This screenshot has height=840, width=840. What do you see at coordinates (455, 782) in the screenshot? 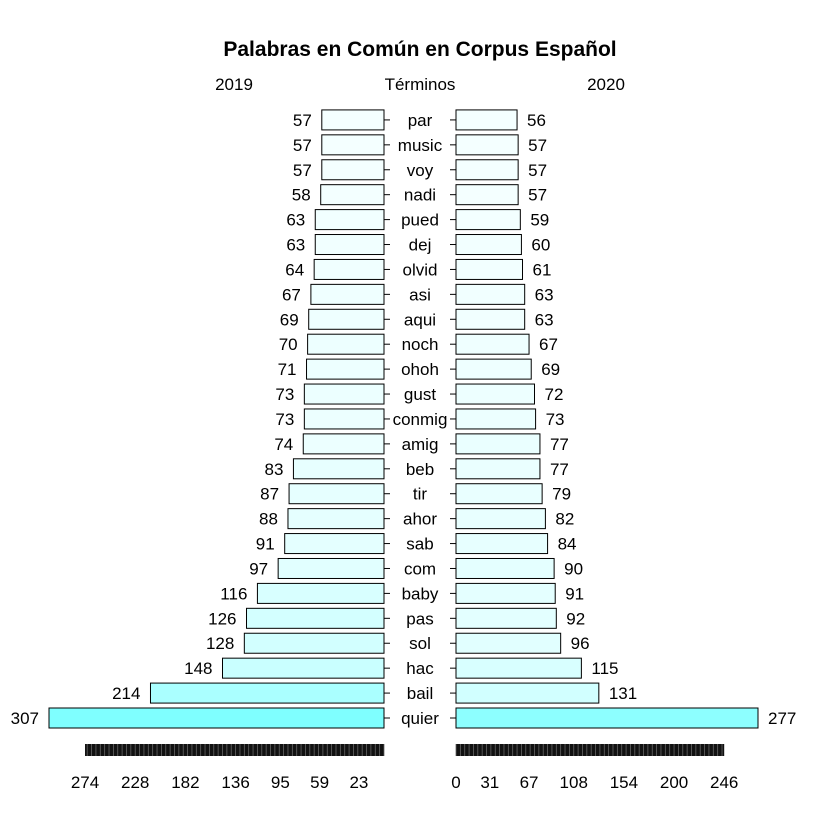
I see `right-axis-tick-label: 0` at bounding box center [455, 782].